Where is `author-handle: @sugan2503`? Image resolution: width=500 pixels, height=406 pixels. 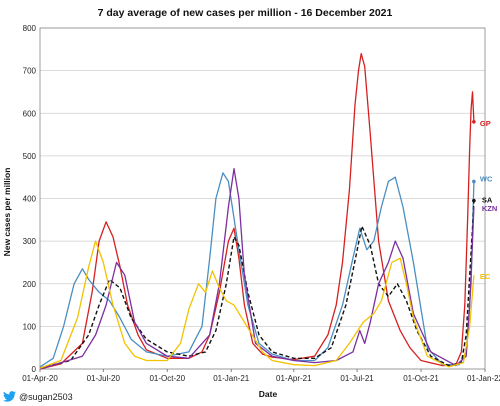
author-handle: @sugan2503 is located at coordinates (46, 396).